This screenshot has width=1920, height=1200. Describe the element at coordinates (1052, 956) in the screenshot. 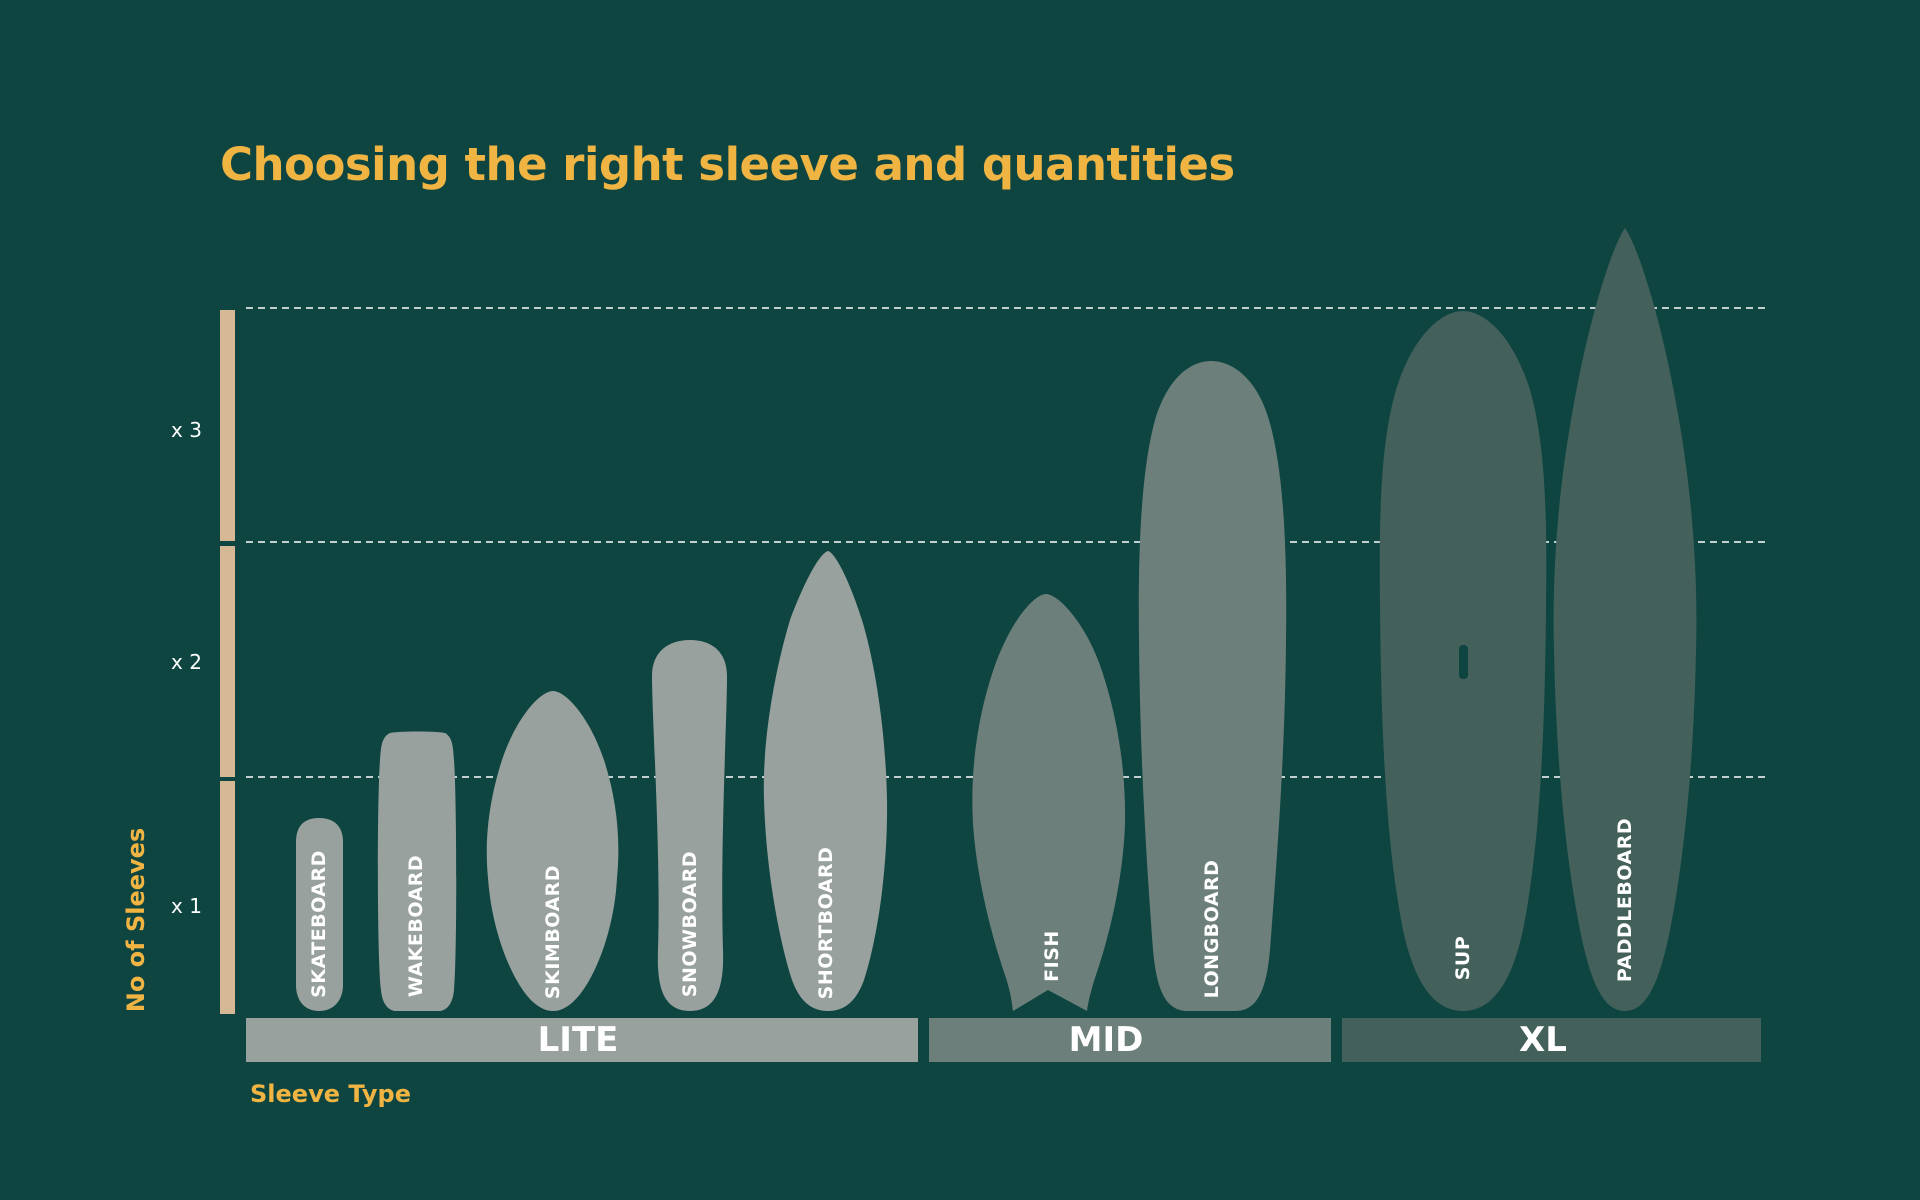

I see `board-label-fish: FISH` at that location.